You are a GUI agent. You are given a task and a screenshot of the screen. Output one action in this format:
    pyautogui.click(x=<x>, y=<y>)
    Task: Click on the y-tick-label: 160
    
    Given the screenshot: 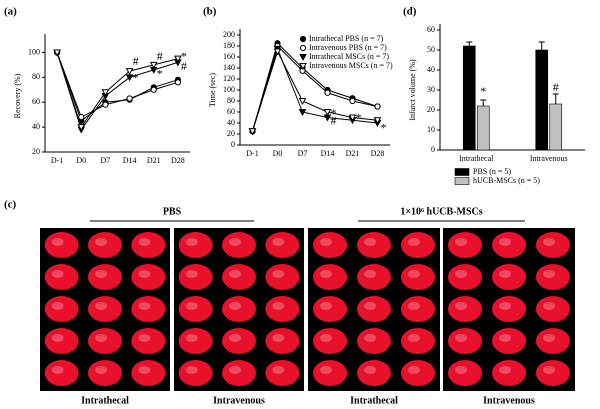 What is the action you would take?
    pyautogui.click(x=229, y=56)
    